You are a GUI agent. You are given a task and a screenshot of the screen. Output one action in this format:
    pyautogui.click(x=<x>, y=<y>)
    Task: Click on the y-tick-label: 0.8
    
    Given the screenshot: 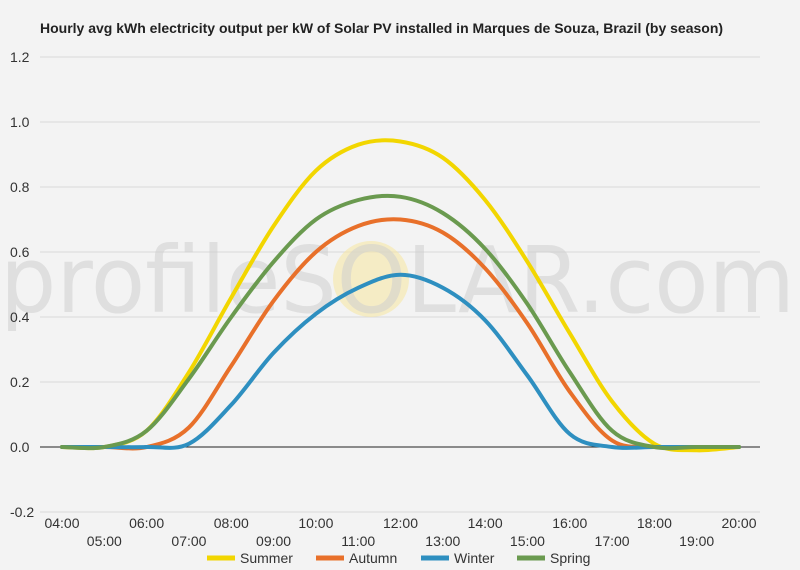 What is the action you would take?
    pyautogui.click(x=20, y=187)
    